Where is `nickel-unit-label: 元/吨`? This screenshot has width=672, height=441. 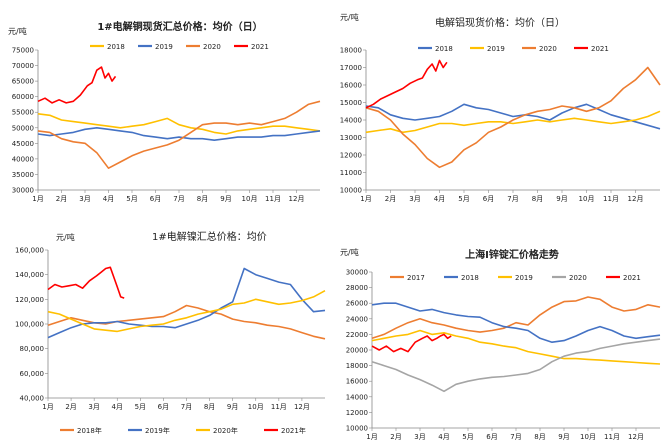
nickel-unit-label: 元/吨 is located at coordinates (65, 237).